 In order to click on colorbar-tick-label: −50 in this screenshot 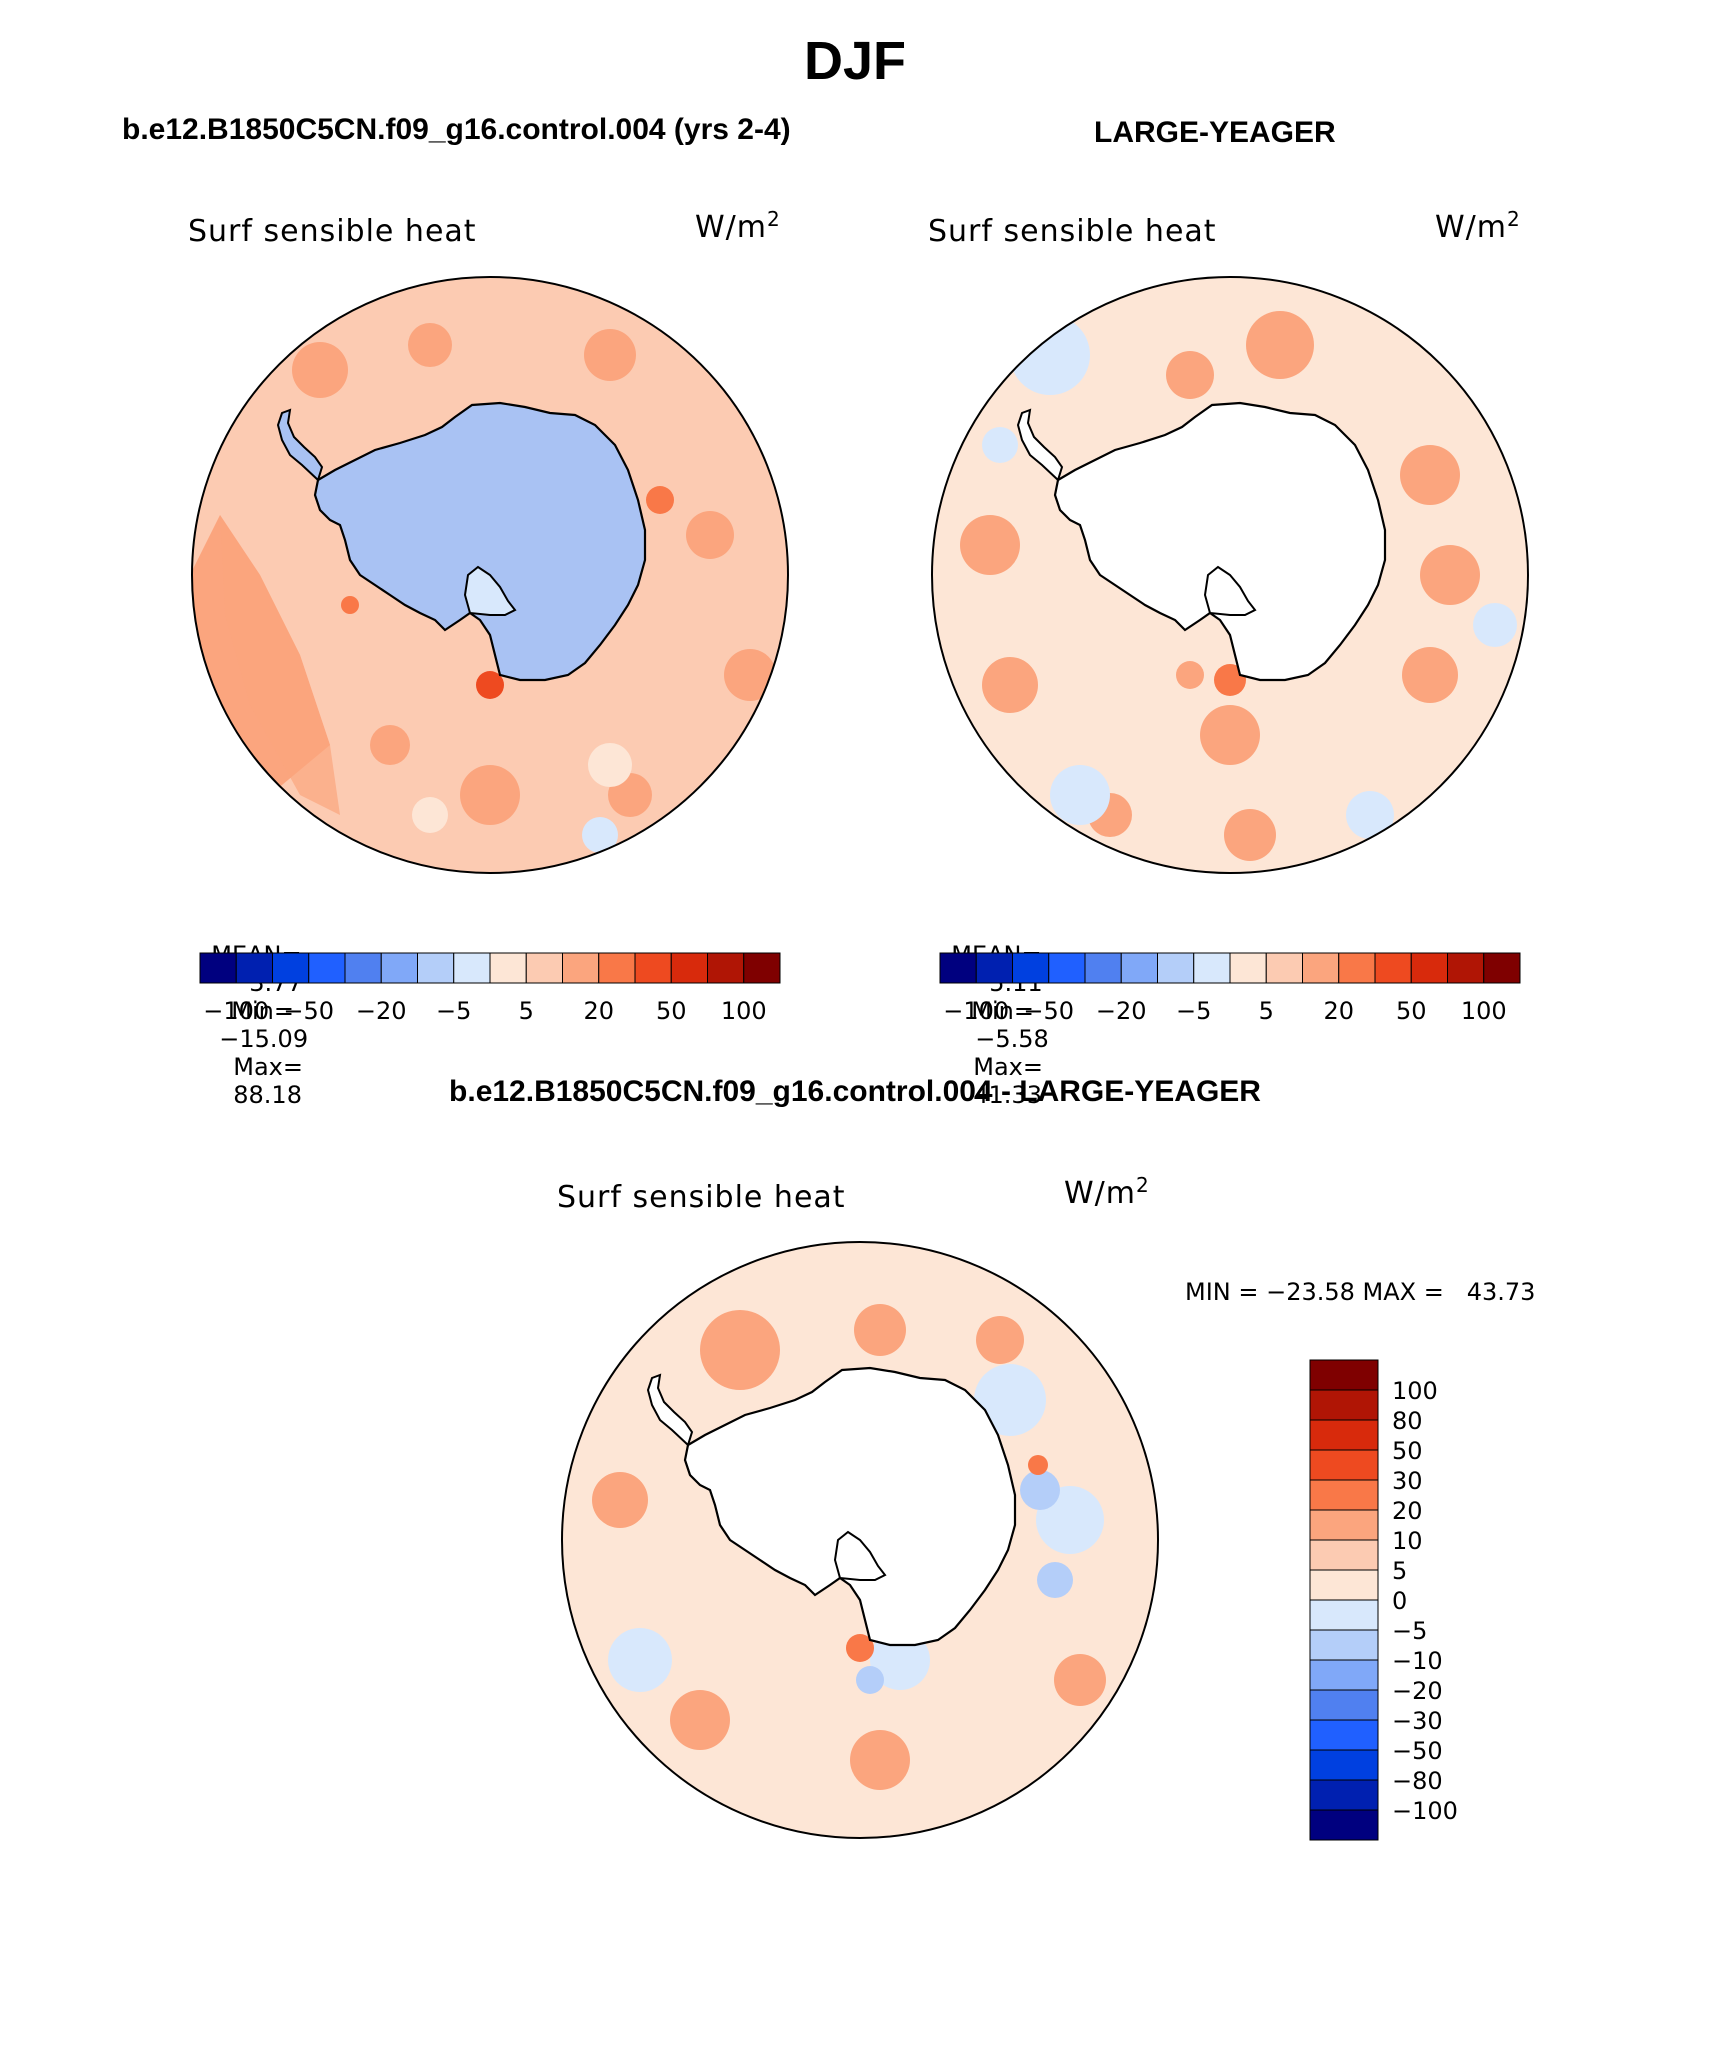, I will do `click(308, 1011)`.